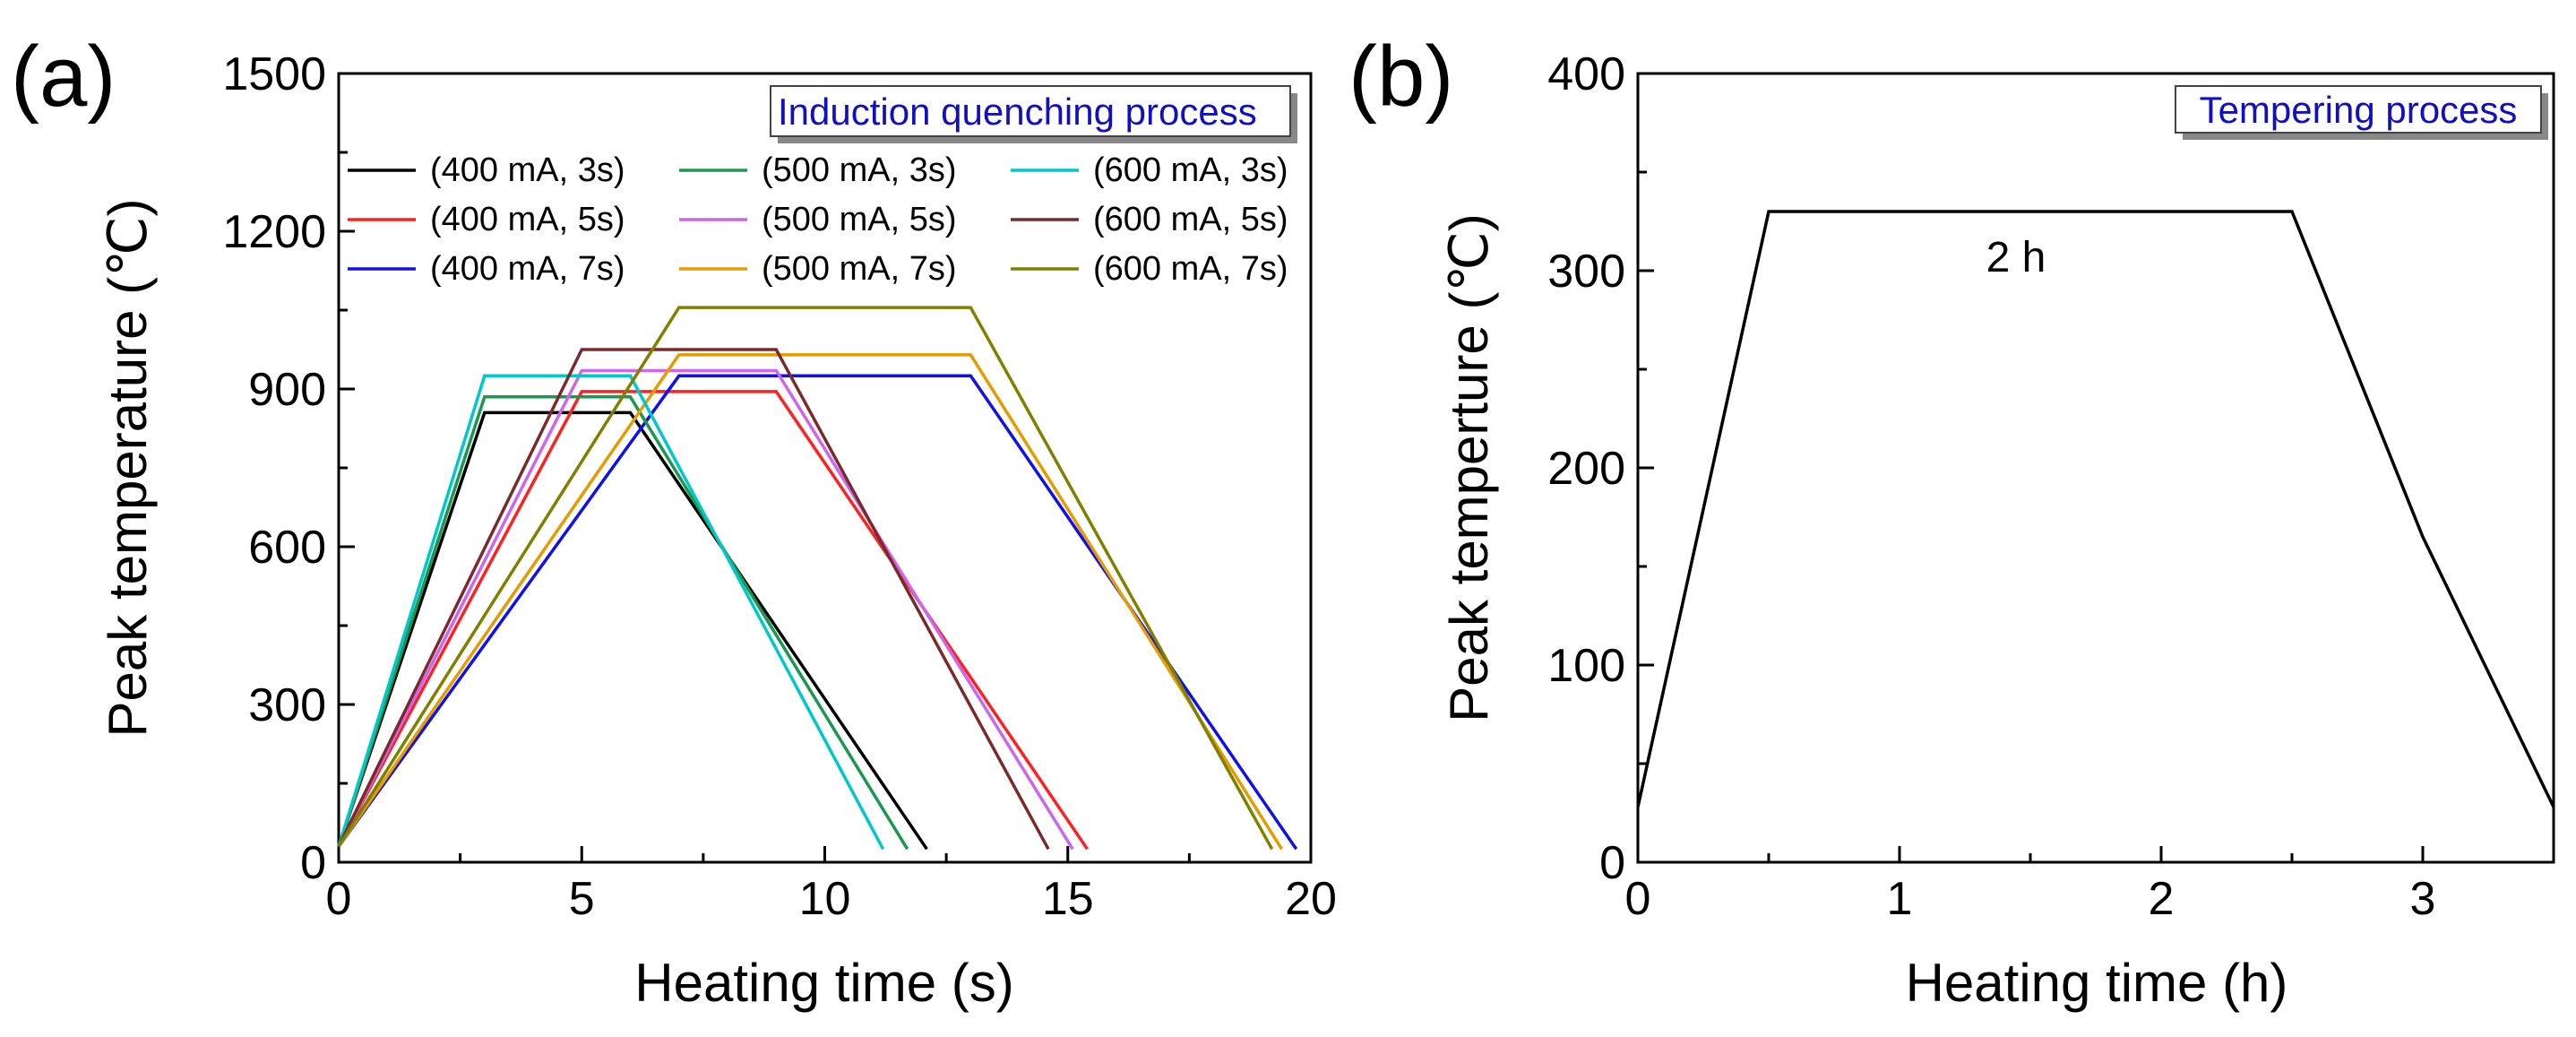  I want to click on y-tick-label-b-3: 300, so click(1586, 272).